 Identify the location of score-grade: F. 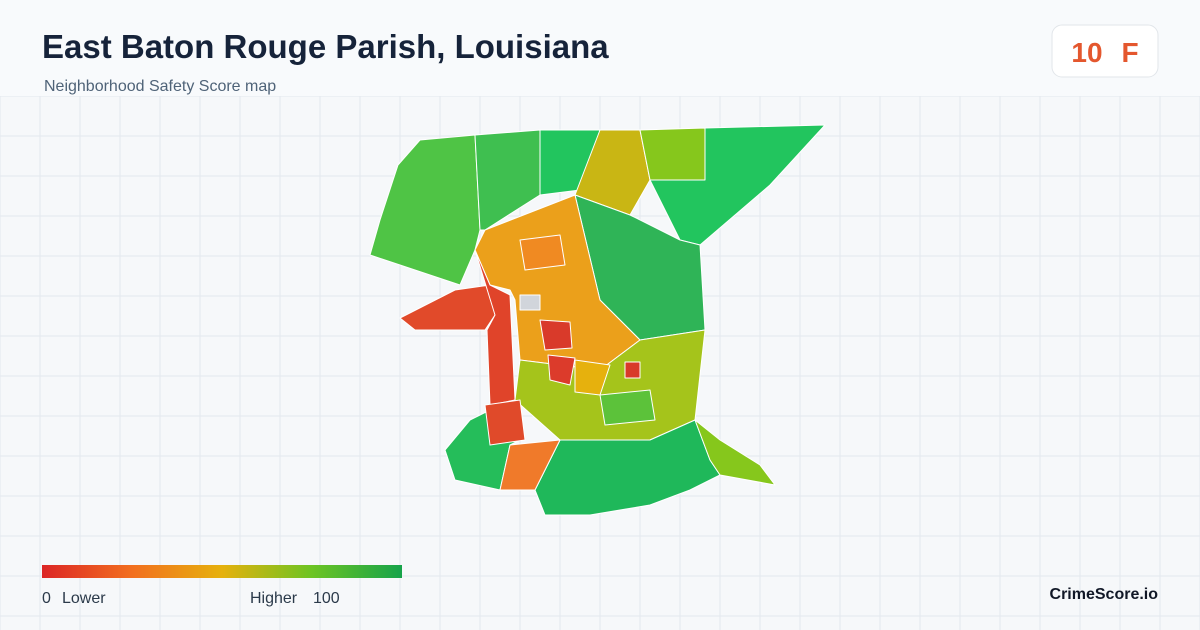
(1129, 52).